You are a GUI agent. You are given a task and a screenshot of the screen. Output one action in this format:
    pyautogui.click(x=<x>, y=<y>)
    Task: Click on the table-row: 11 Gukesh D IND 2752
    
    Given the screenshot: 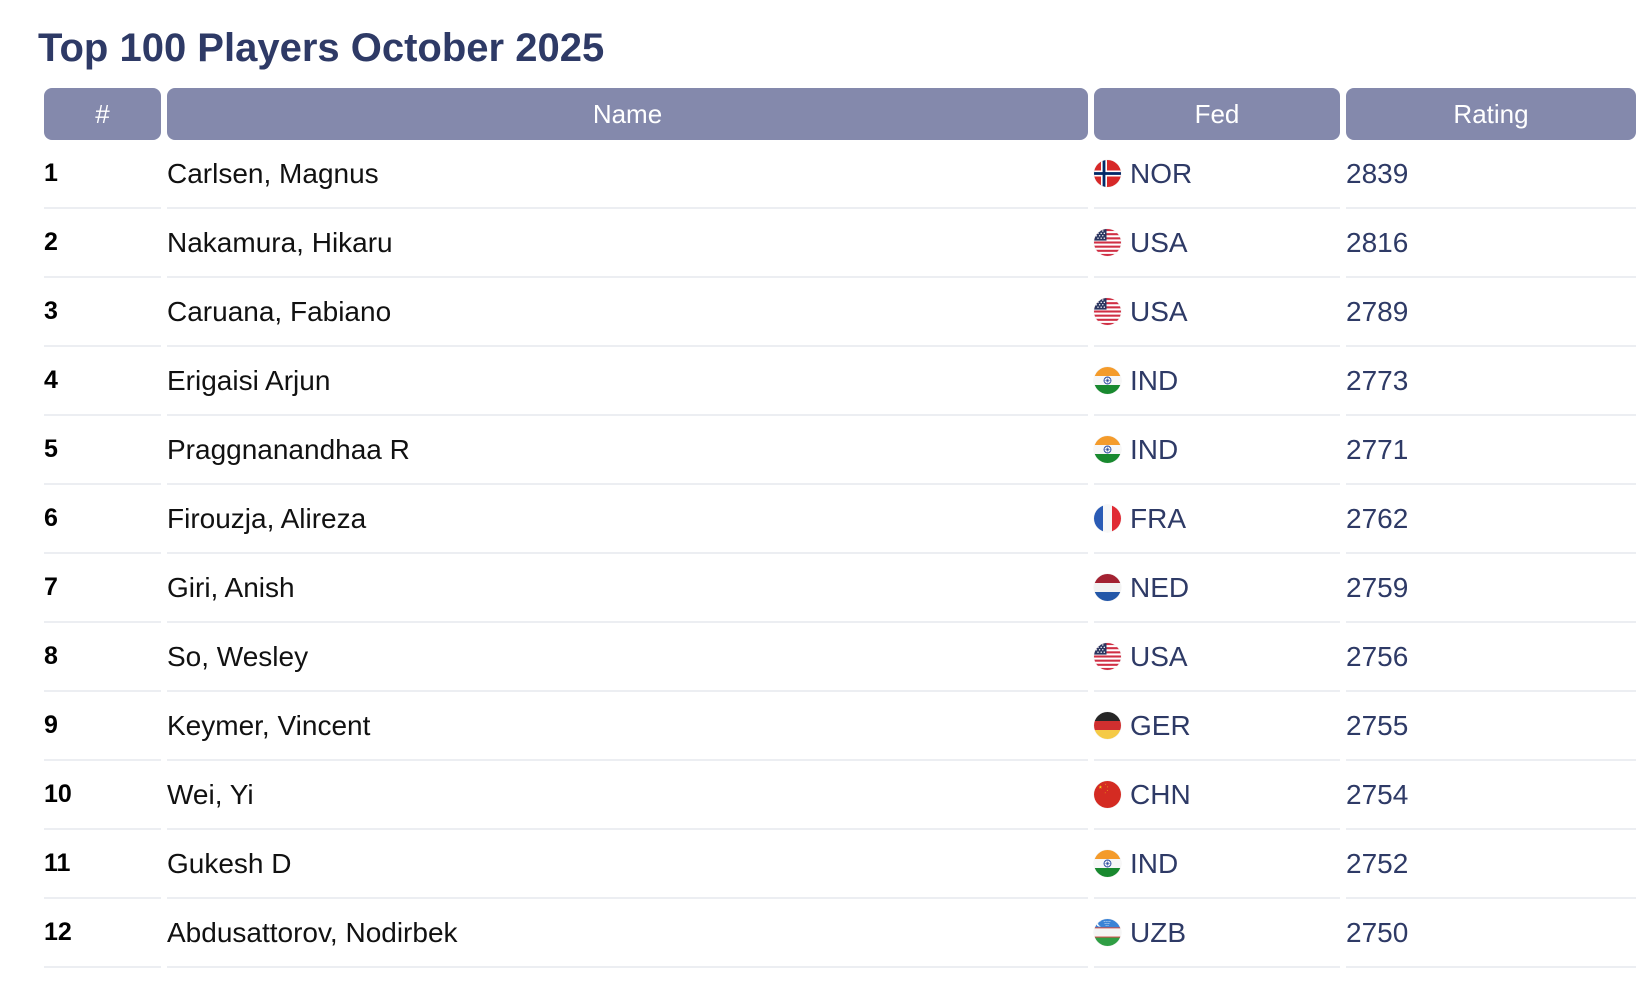 What is the action you would take?
    pyautogui.click(x=840, y=864)
    